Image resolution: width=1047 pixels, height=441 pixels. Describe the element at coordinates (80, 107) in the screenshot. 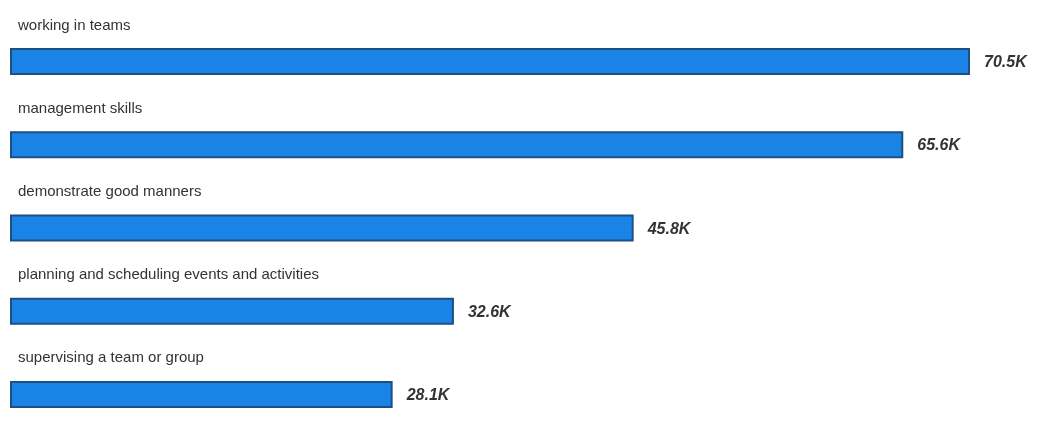

I see `y-tick-label: management skills` at that location.